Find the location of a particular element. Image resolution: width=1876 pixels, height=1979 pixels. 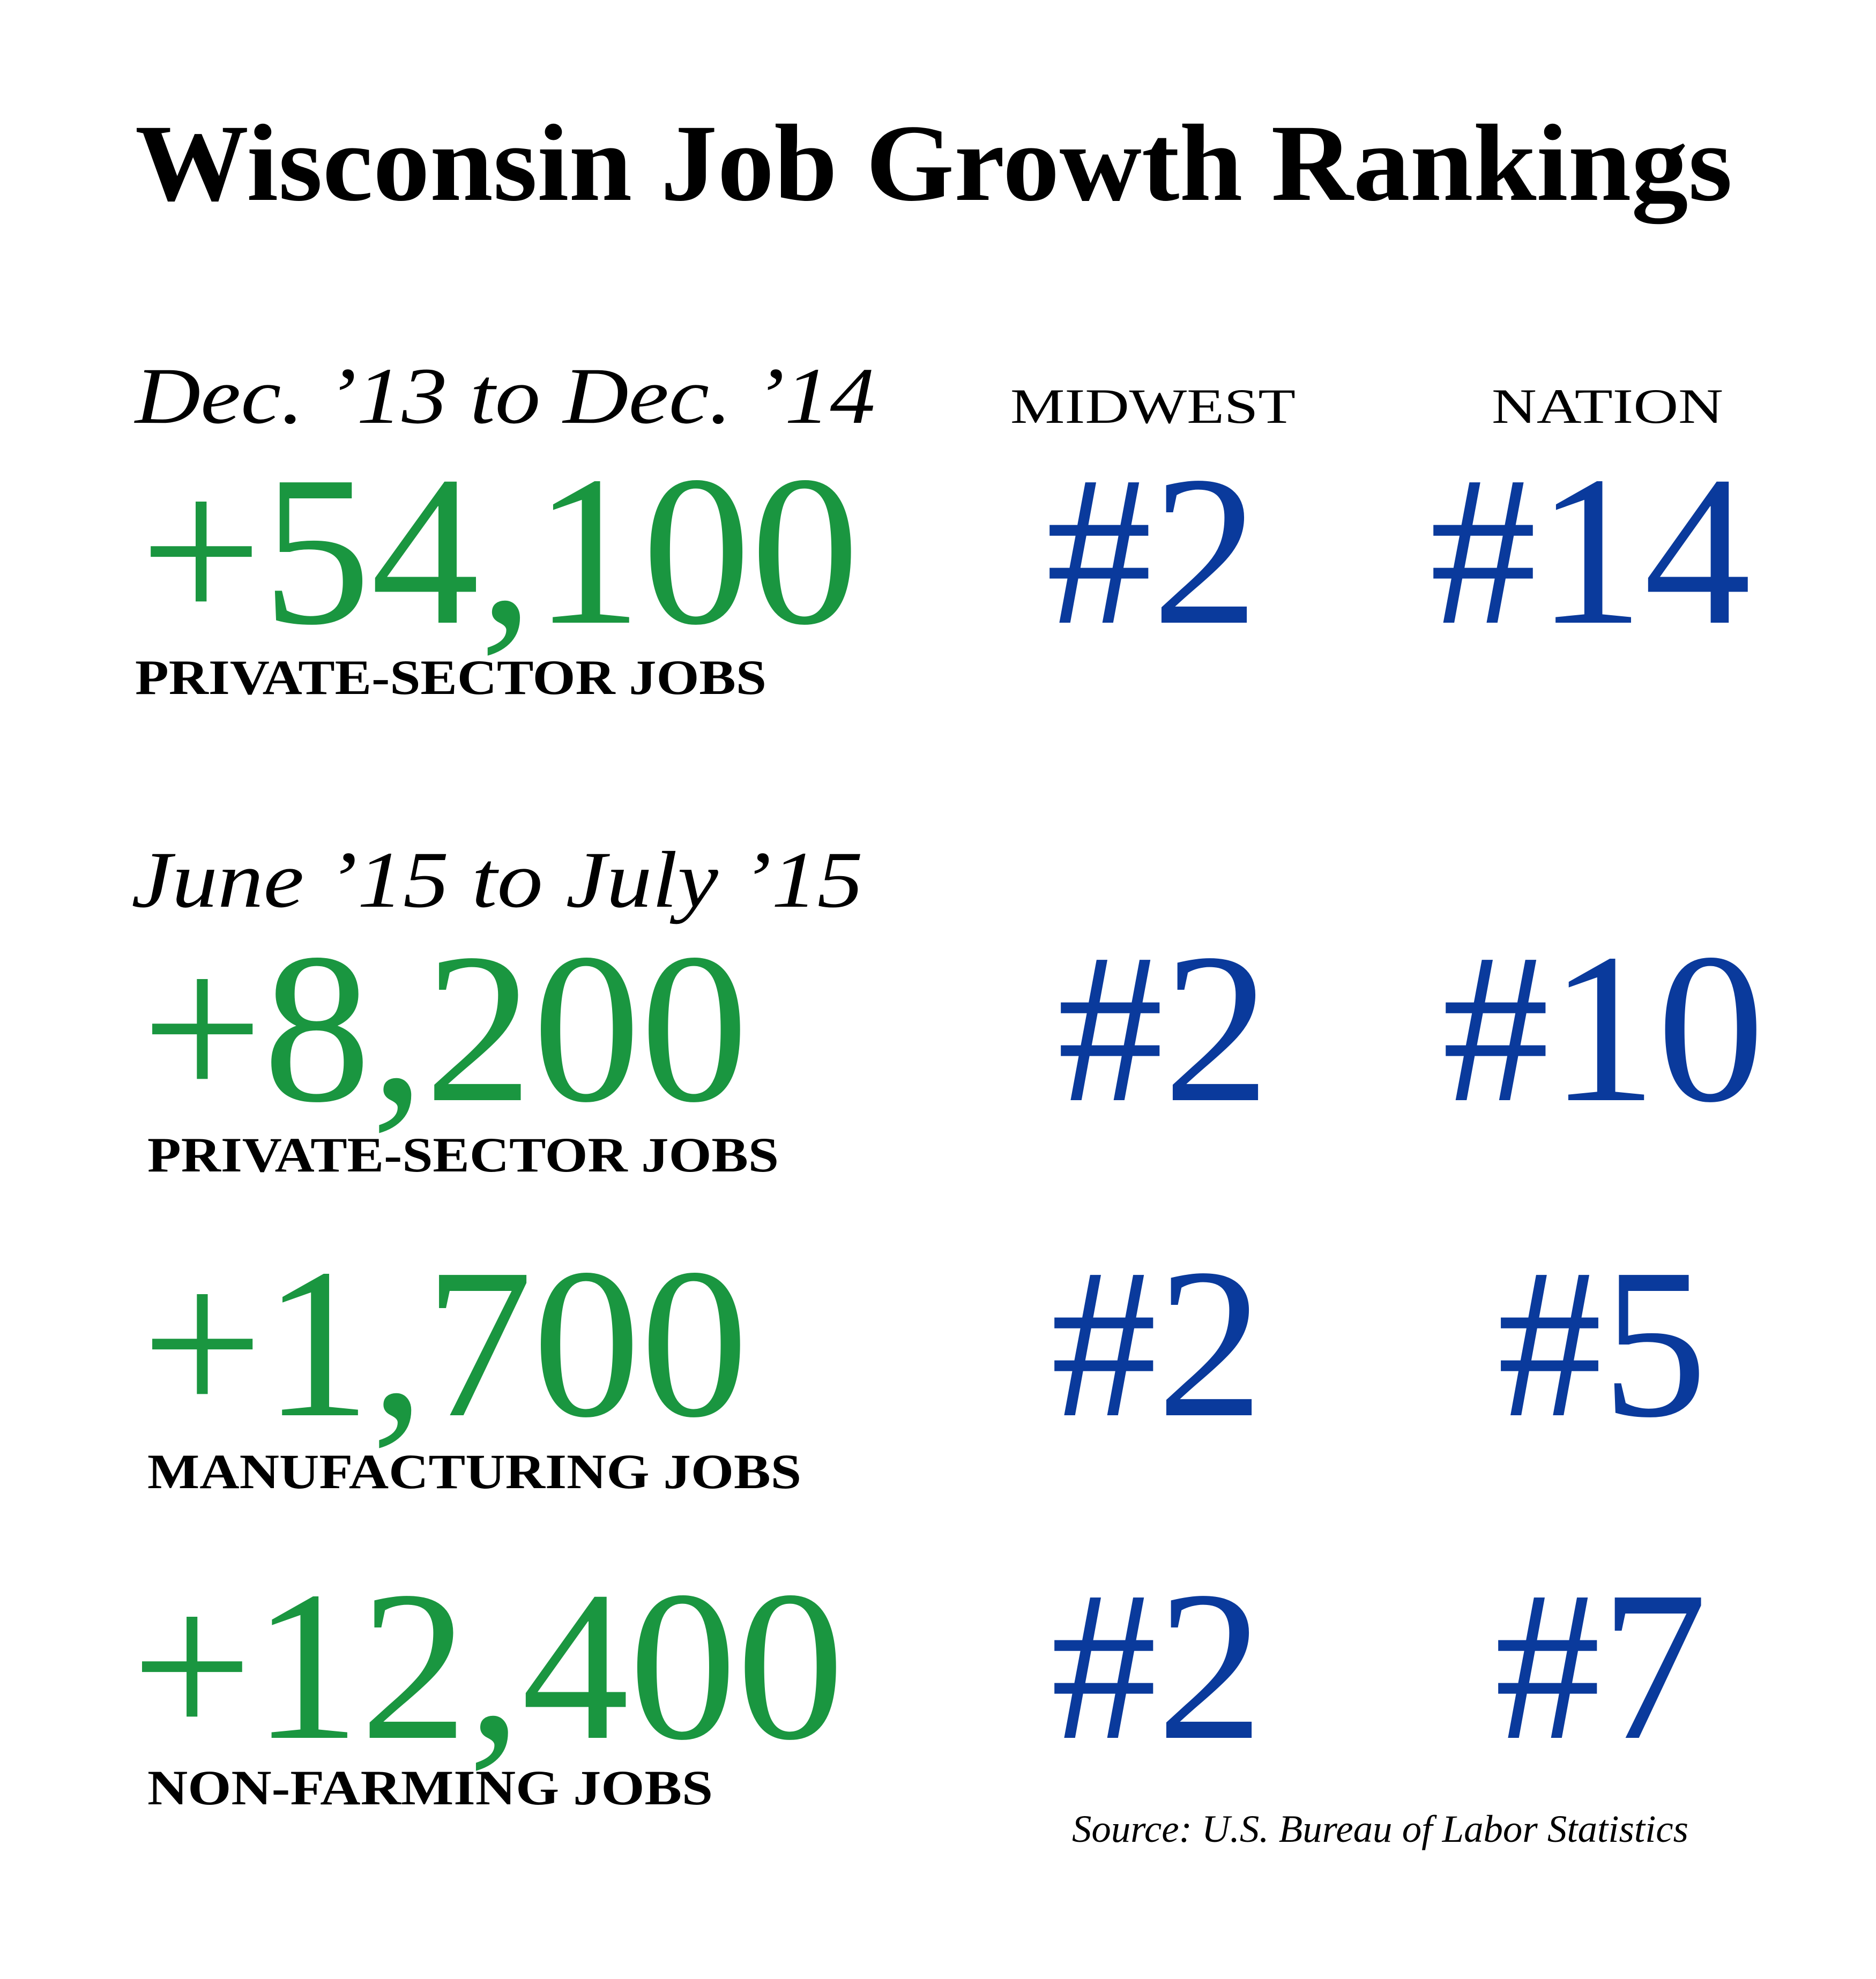

job-label: MANUFACTURING JOBS is located at coordinates (474, 1471).